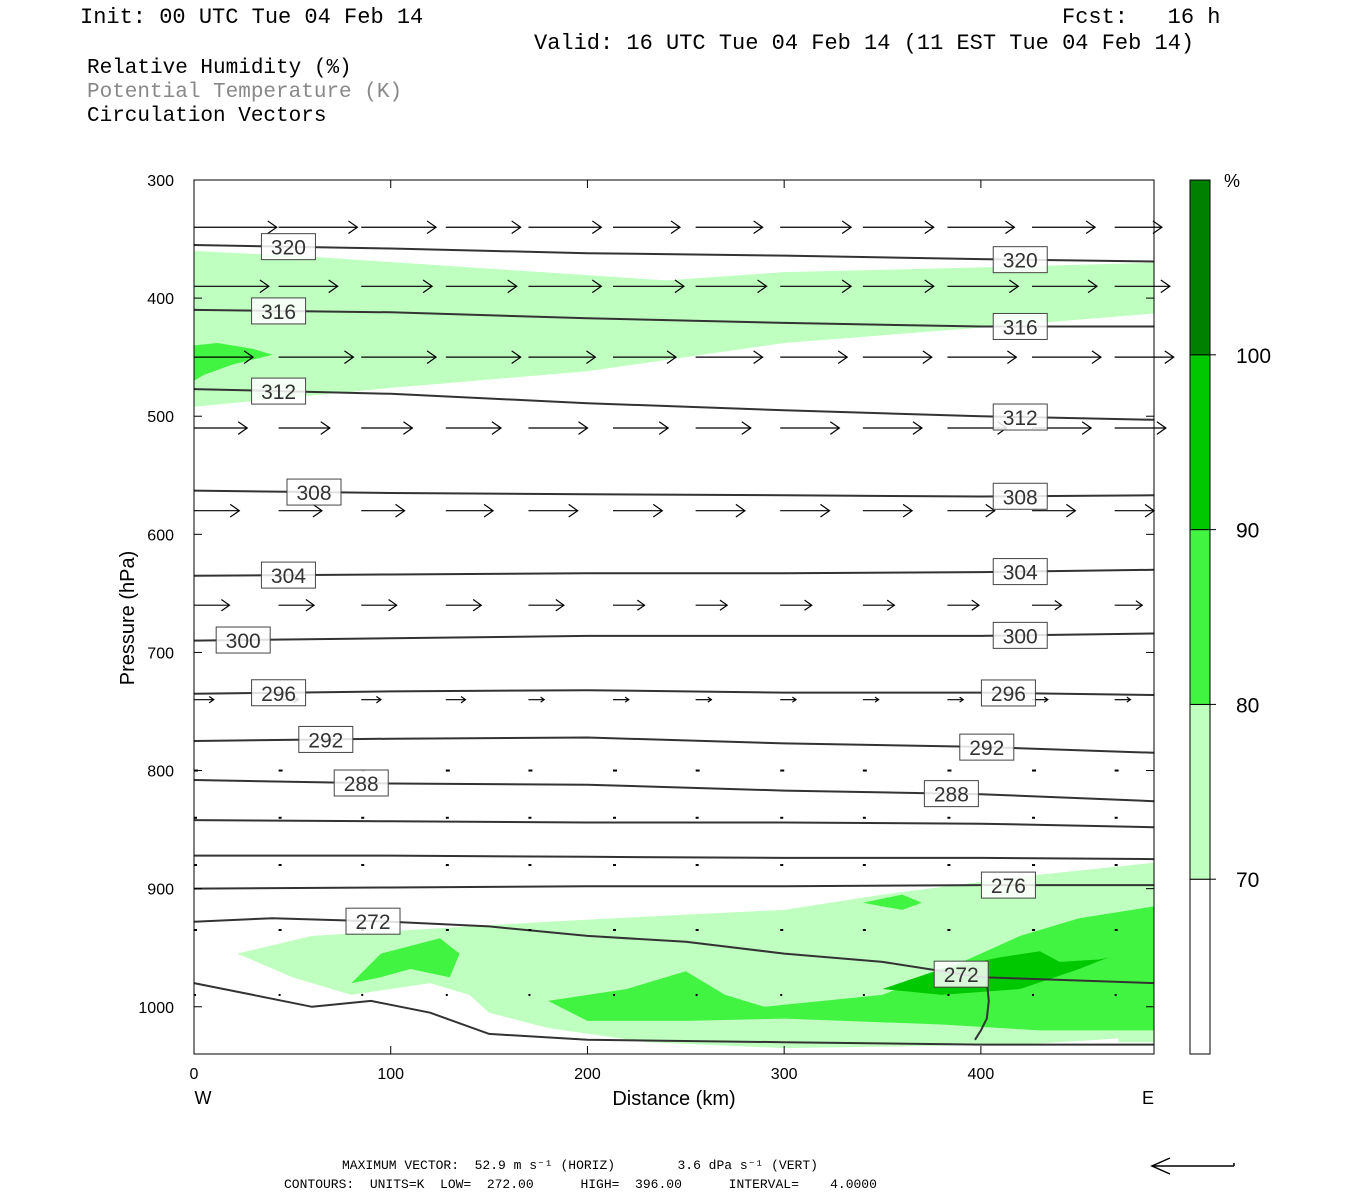  Describe the element at coordinates (1232, 181) in the screenshot. I see `colorbar-unit: %` at that location.